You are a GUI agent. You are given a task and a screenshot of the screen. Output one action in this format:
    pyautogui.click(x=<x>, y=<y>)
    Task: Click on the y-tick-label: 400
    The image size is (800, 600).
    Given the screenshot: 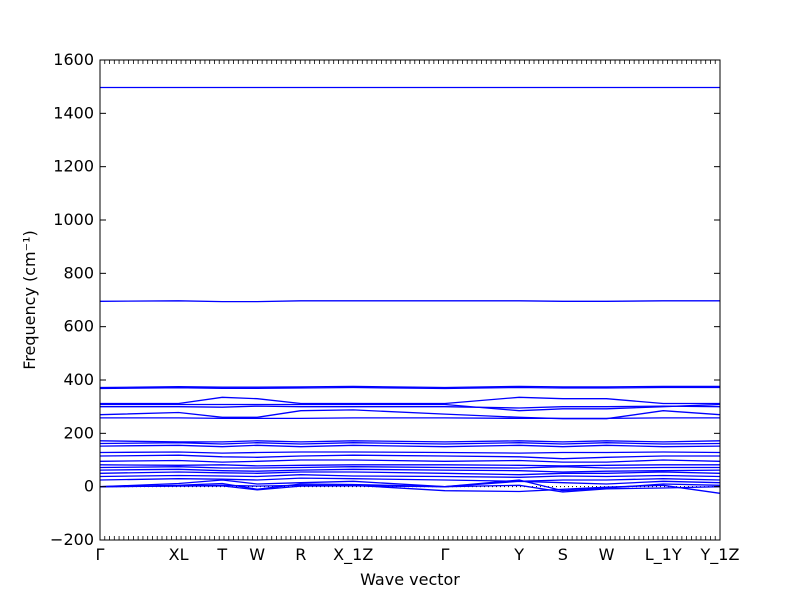 What is the action you would take?
    pyautogui.click(x=78, y=379)
    